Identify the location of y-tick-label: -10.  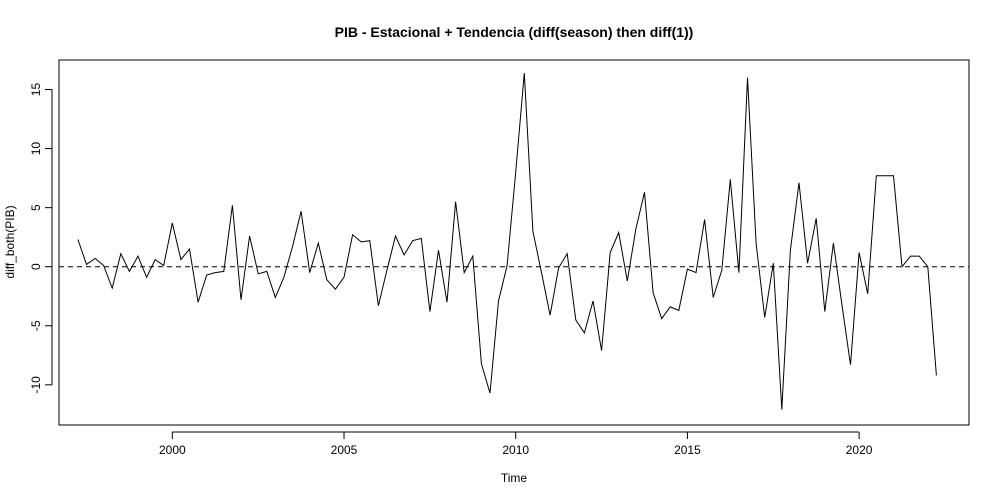
(36, 385).